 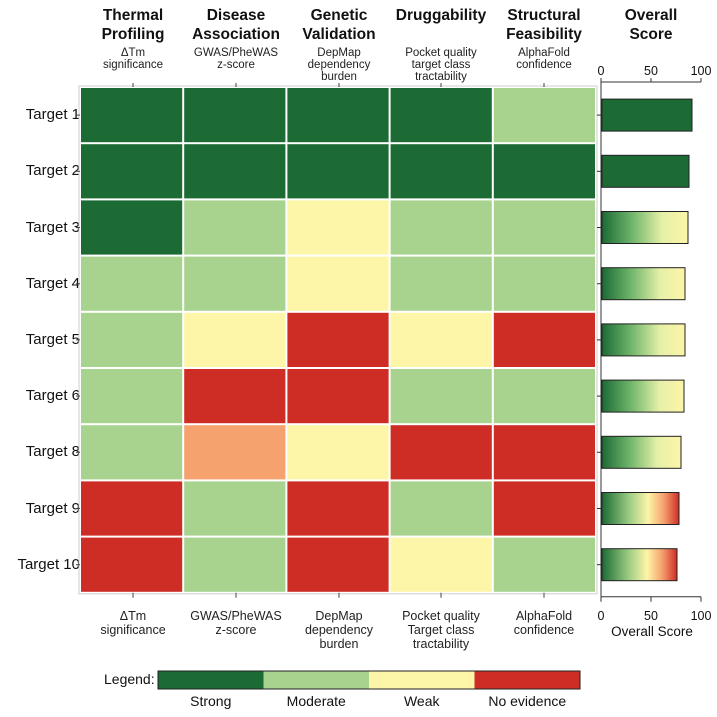 What do you see at coordinates (133, 629) in the screenshot?
I see `column-subtitle-line: significance` at bounding box center [133, 629].